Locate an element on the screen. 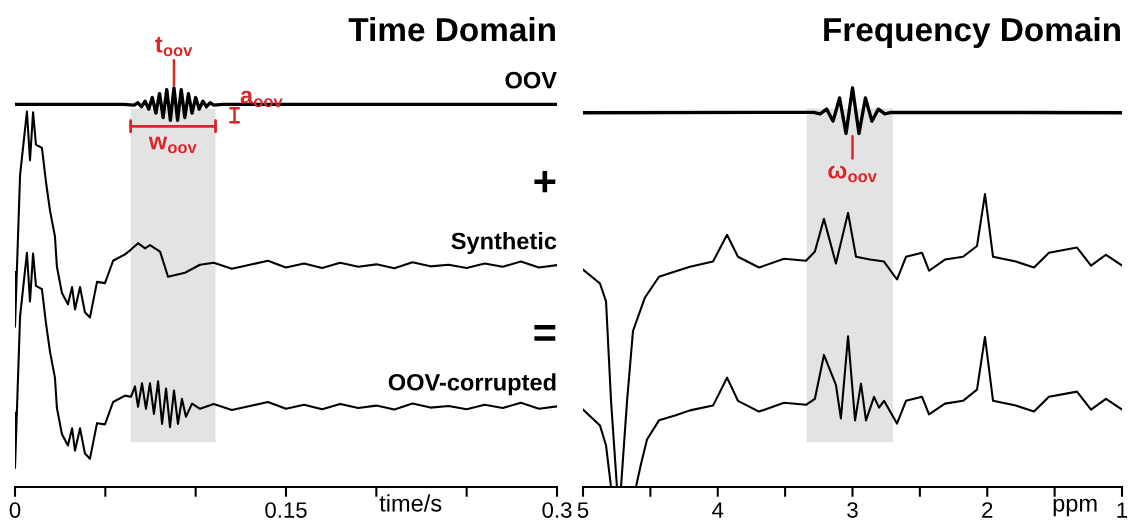 This screenshot has width=1133, height=525. series-label: Synthetic is located at coordinates (504, 243).